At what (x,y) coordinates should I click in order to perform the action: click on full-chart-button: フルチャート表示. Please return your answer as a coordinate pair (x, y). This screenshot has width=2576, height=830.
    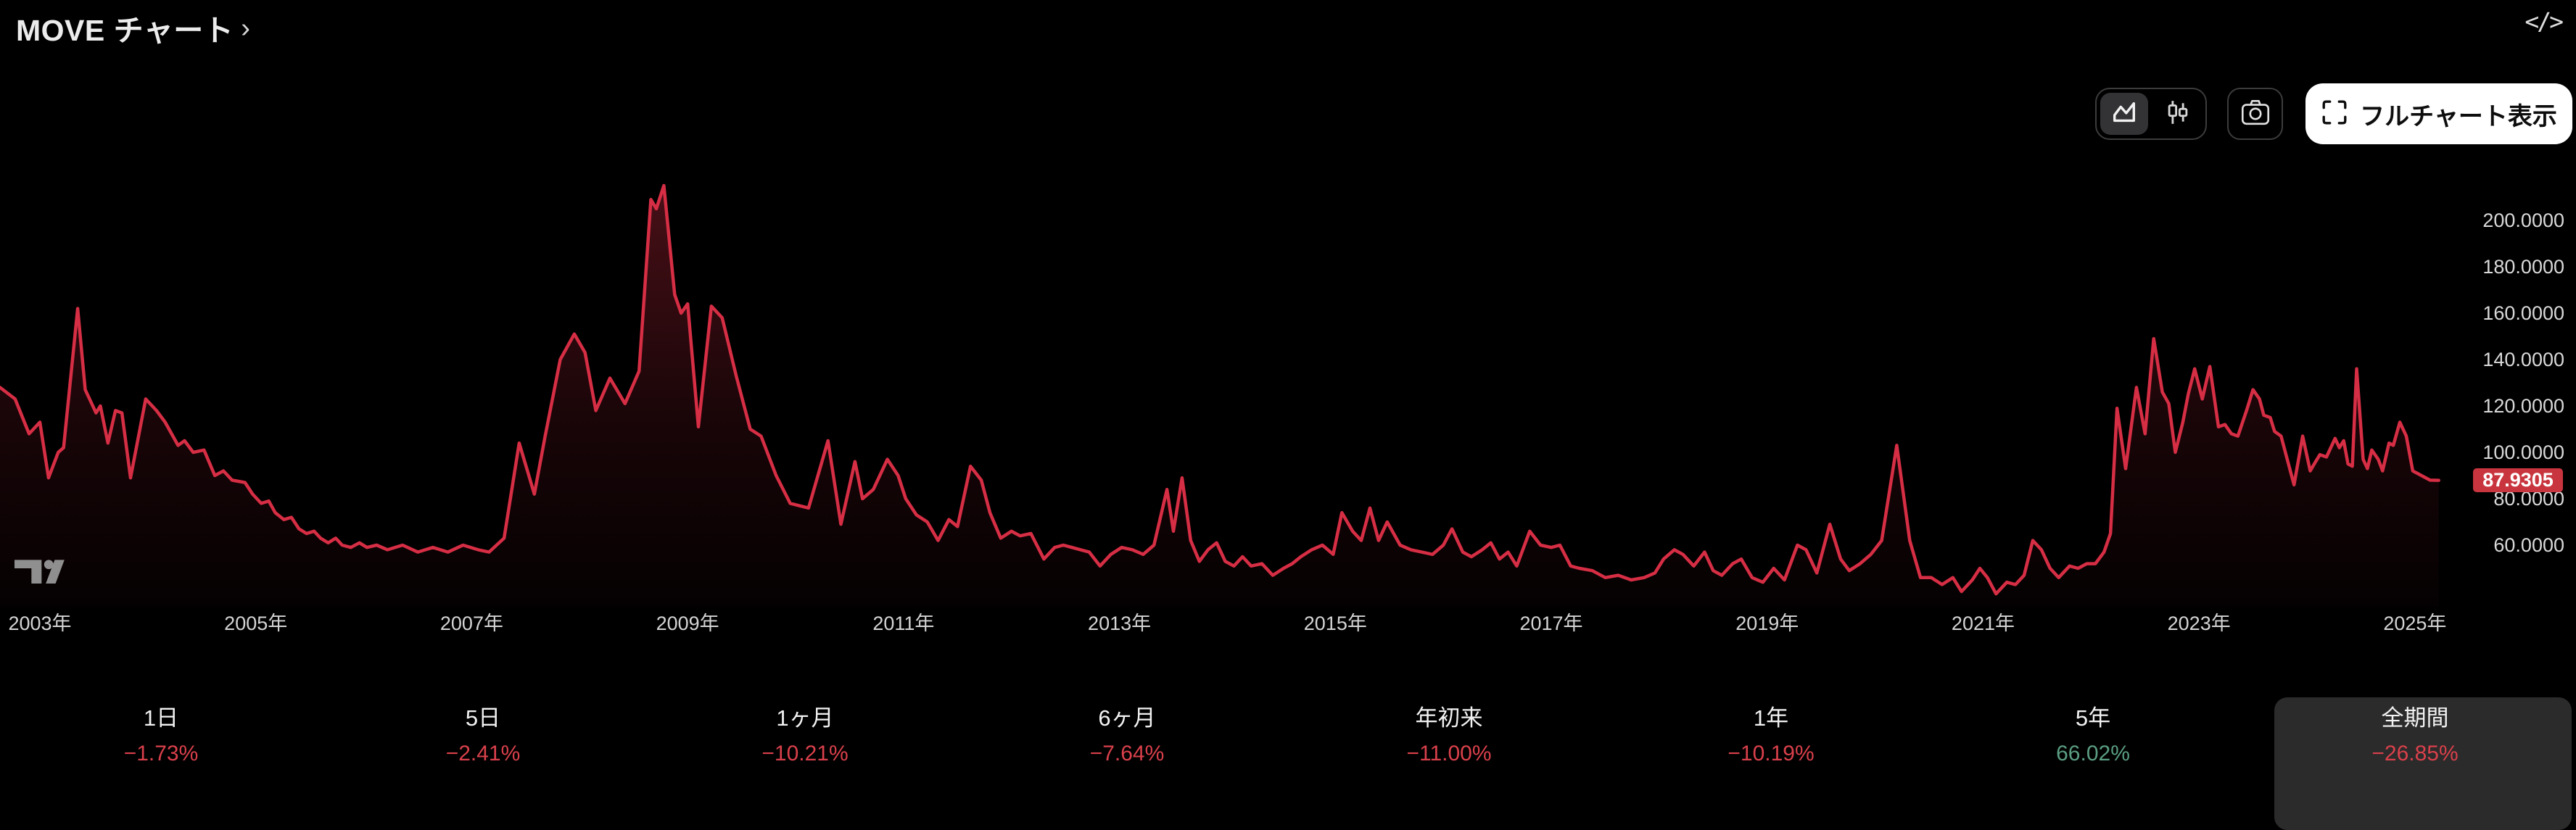
    Looking at the image, I should click on (2438, 114).